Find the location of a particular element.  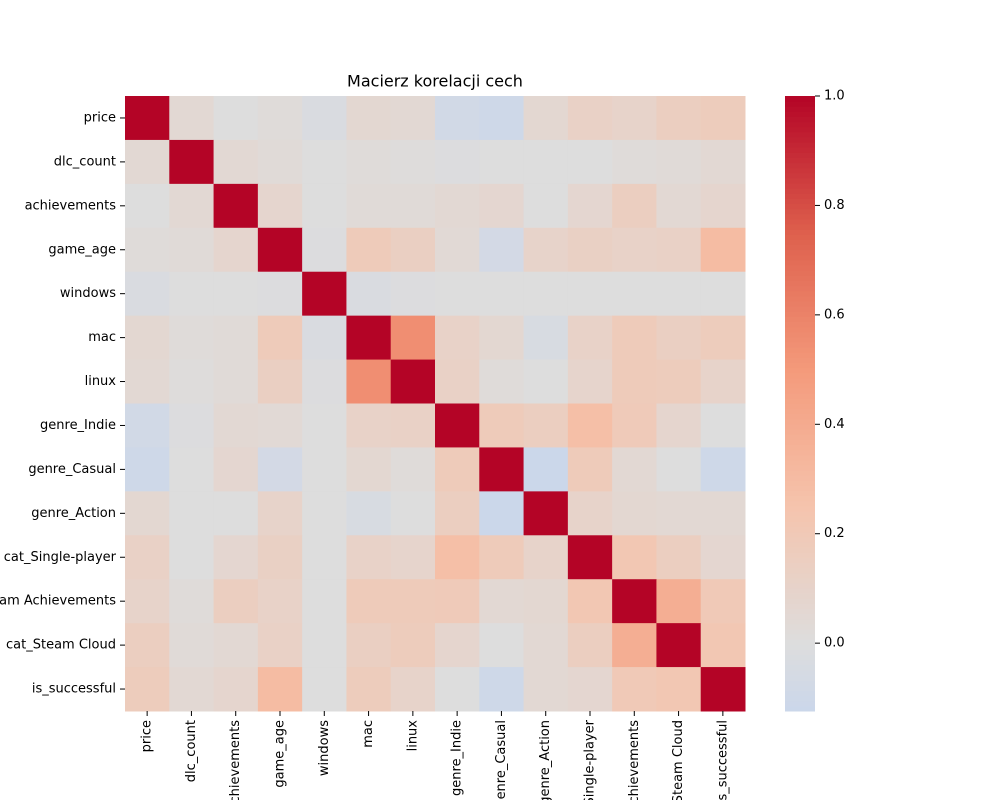

y-tick-label: achievements is located at coordinates (71, 205).